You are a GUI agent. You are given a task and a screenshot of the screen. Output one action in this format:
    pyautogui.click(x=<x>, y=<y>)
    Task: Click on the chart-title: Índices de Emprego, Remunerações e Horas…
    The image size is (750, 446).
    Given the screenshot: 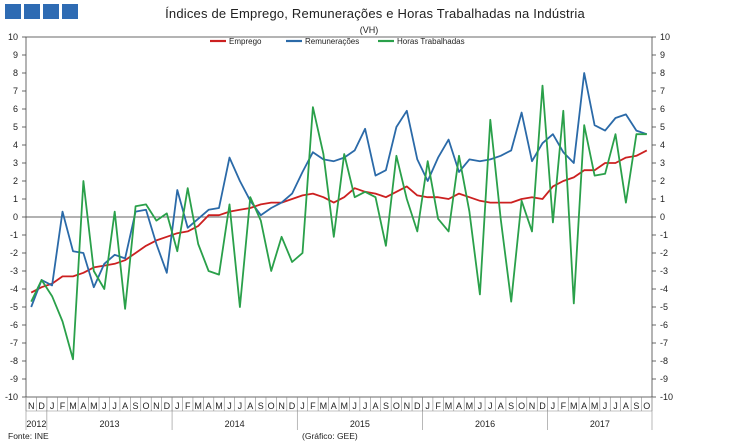 What is the action you would take?
    pyautogui.click(x=375, y=13)
    